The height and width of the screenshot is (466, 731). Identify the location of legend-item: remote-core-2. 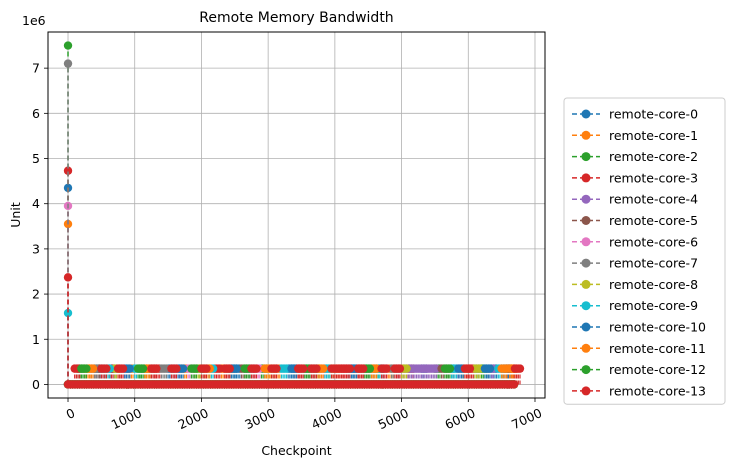
(635, 156).